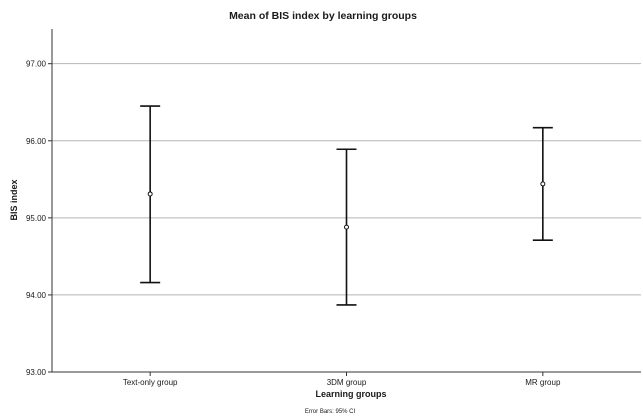  I want to click on x-axis-title: Learning groups, so click(350, 394).